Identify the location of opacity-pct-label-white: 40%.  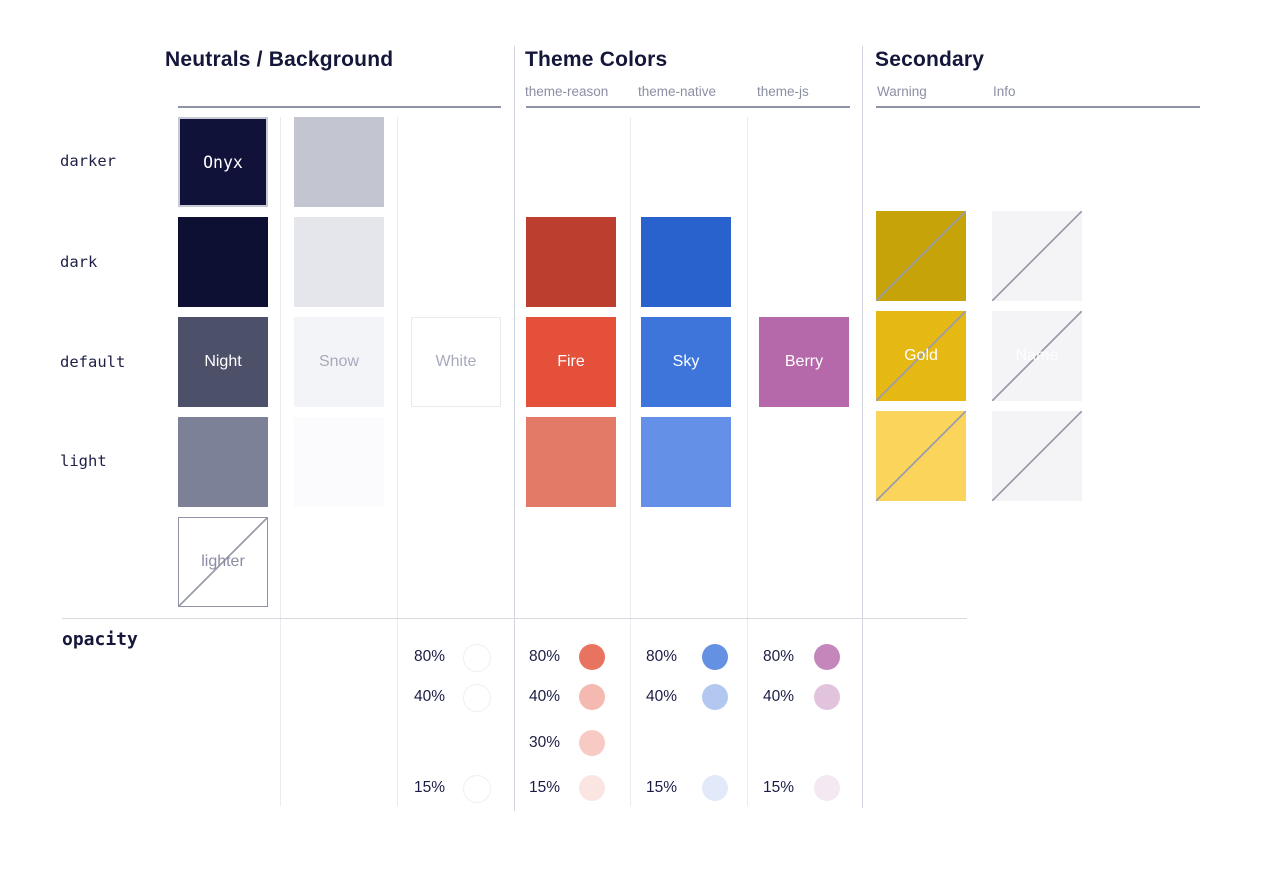
(429, 696).